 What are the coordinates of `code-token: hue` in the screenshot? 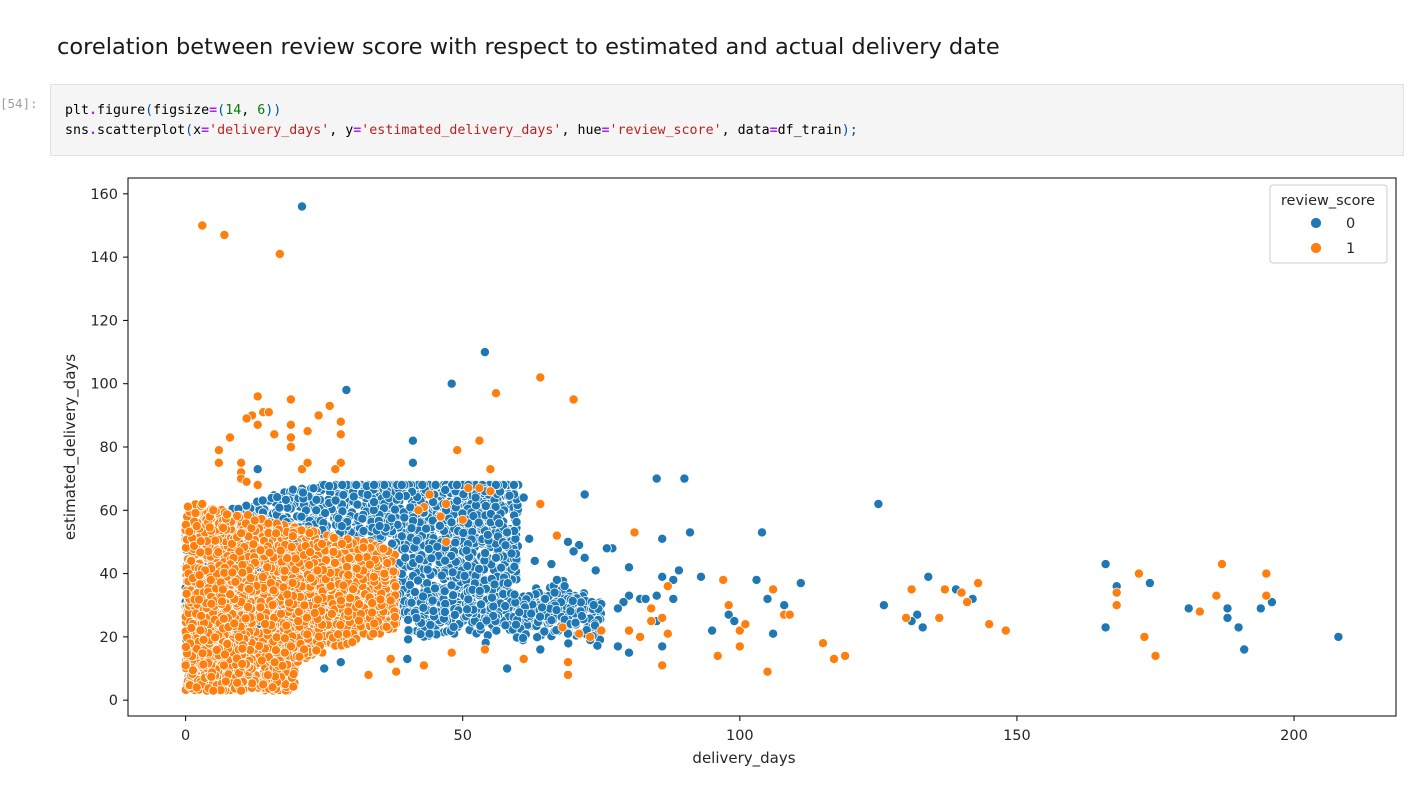 It's located at (589, 130).